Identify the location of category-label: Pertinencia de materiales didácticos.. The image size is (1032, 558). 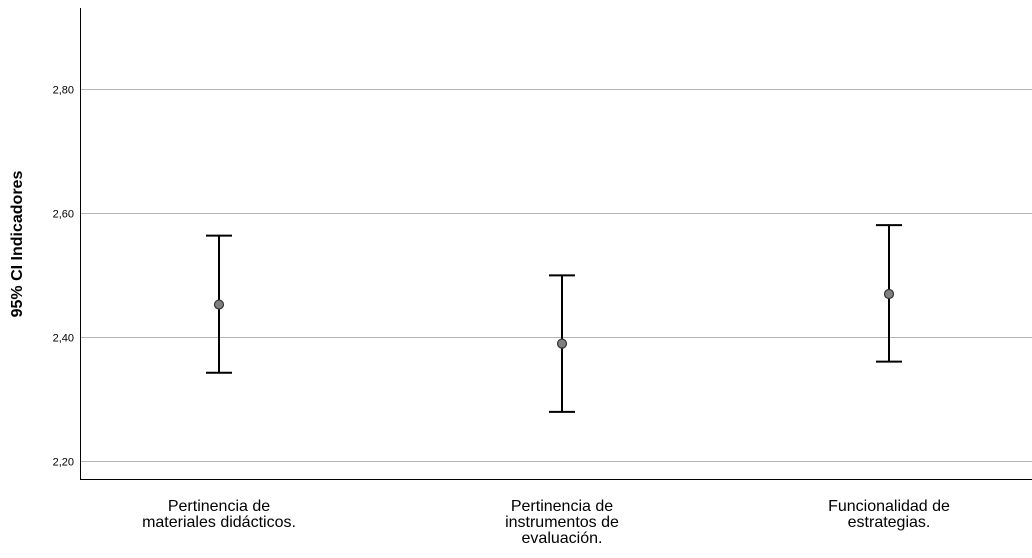
(219, 514).